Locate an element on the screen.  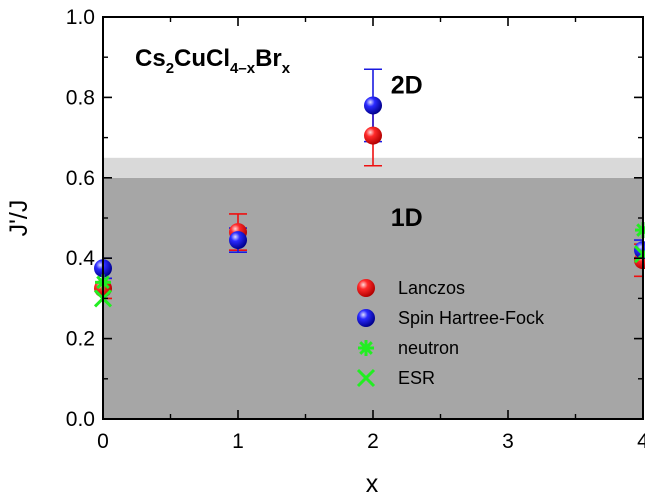
y-tick-label: 0.2 is located at coordinates (80, 339).